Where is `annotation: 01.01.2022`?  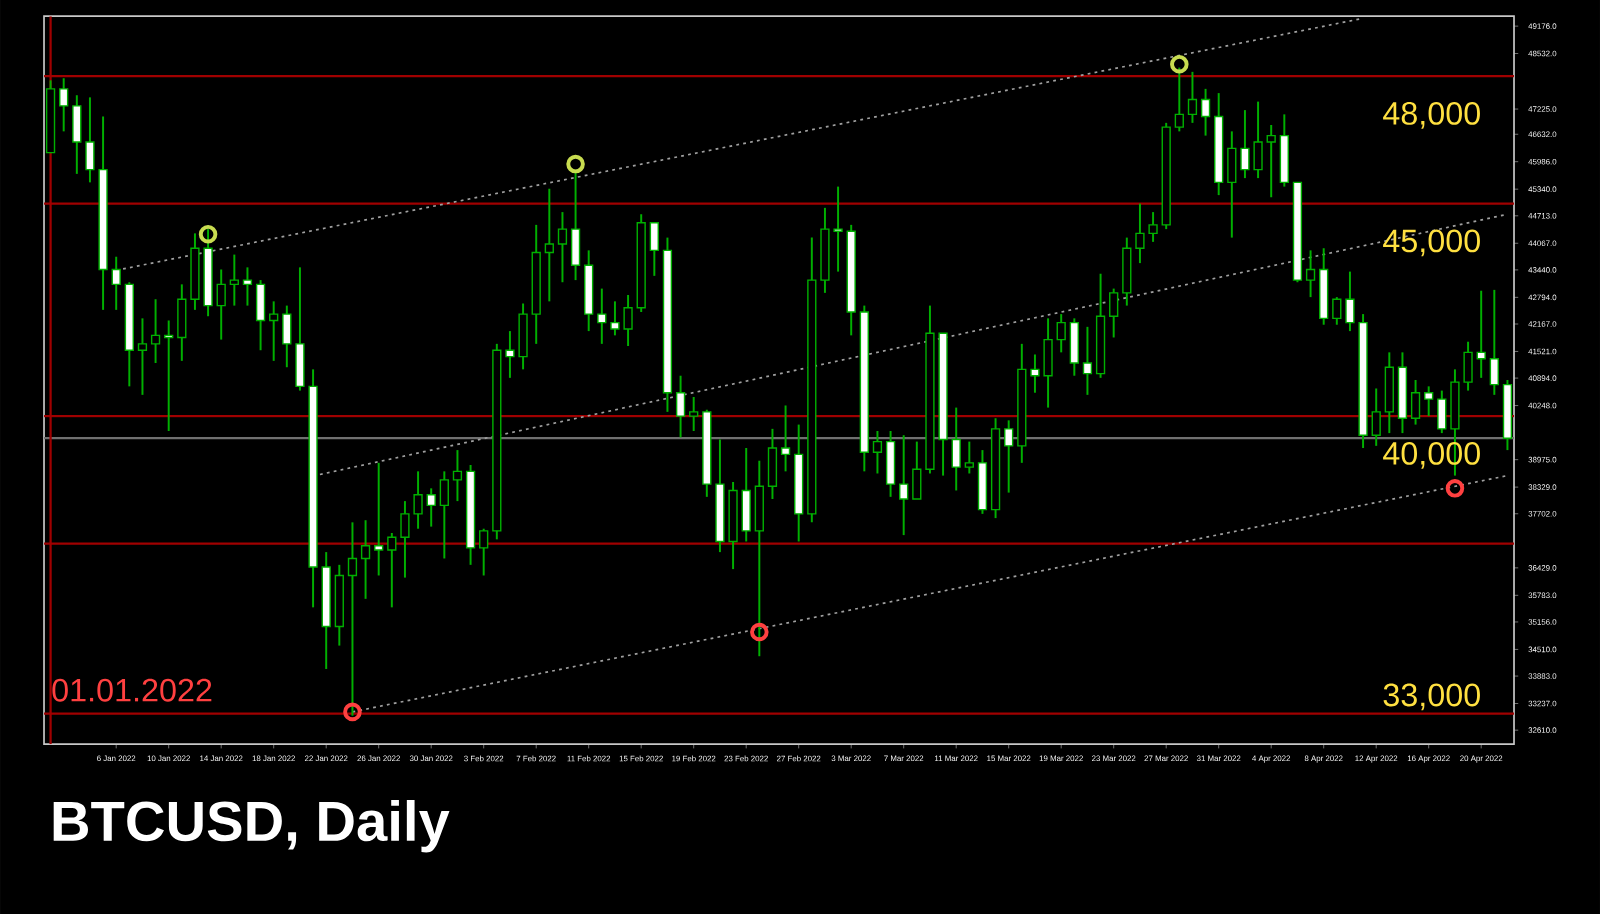
annotation: 01.01.2022 is located at coordinates (132, 690).